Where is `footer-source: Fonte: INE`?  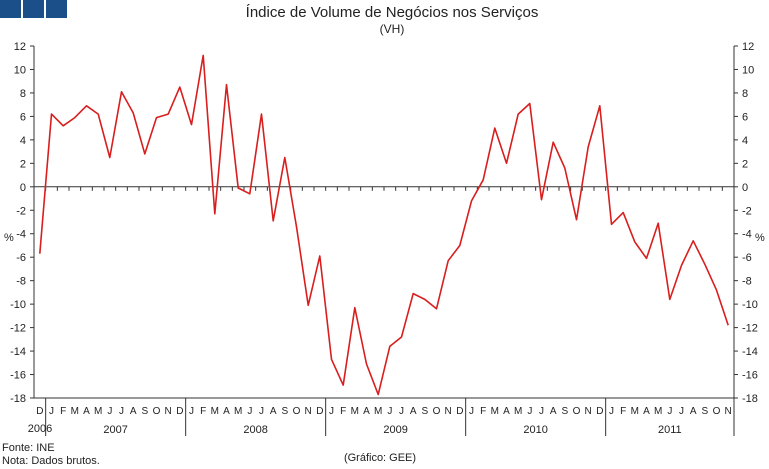 footer-source: Fonte: INE is located at coordinates (28, 448).